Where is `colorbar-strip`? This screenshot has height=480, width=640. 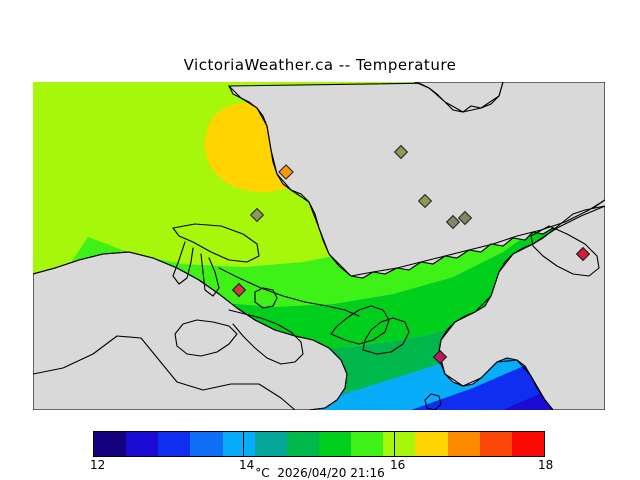 colorbar-strip is located at coordinates (319, 444).